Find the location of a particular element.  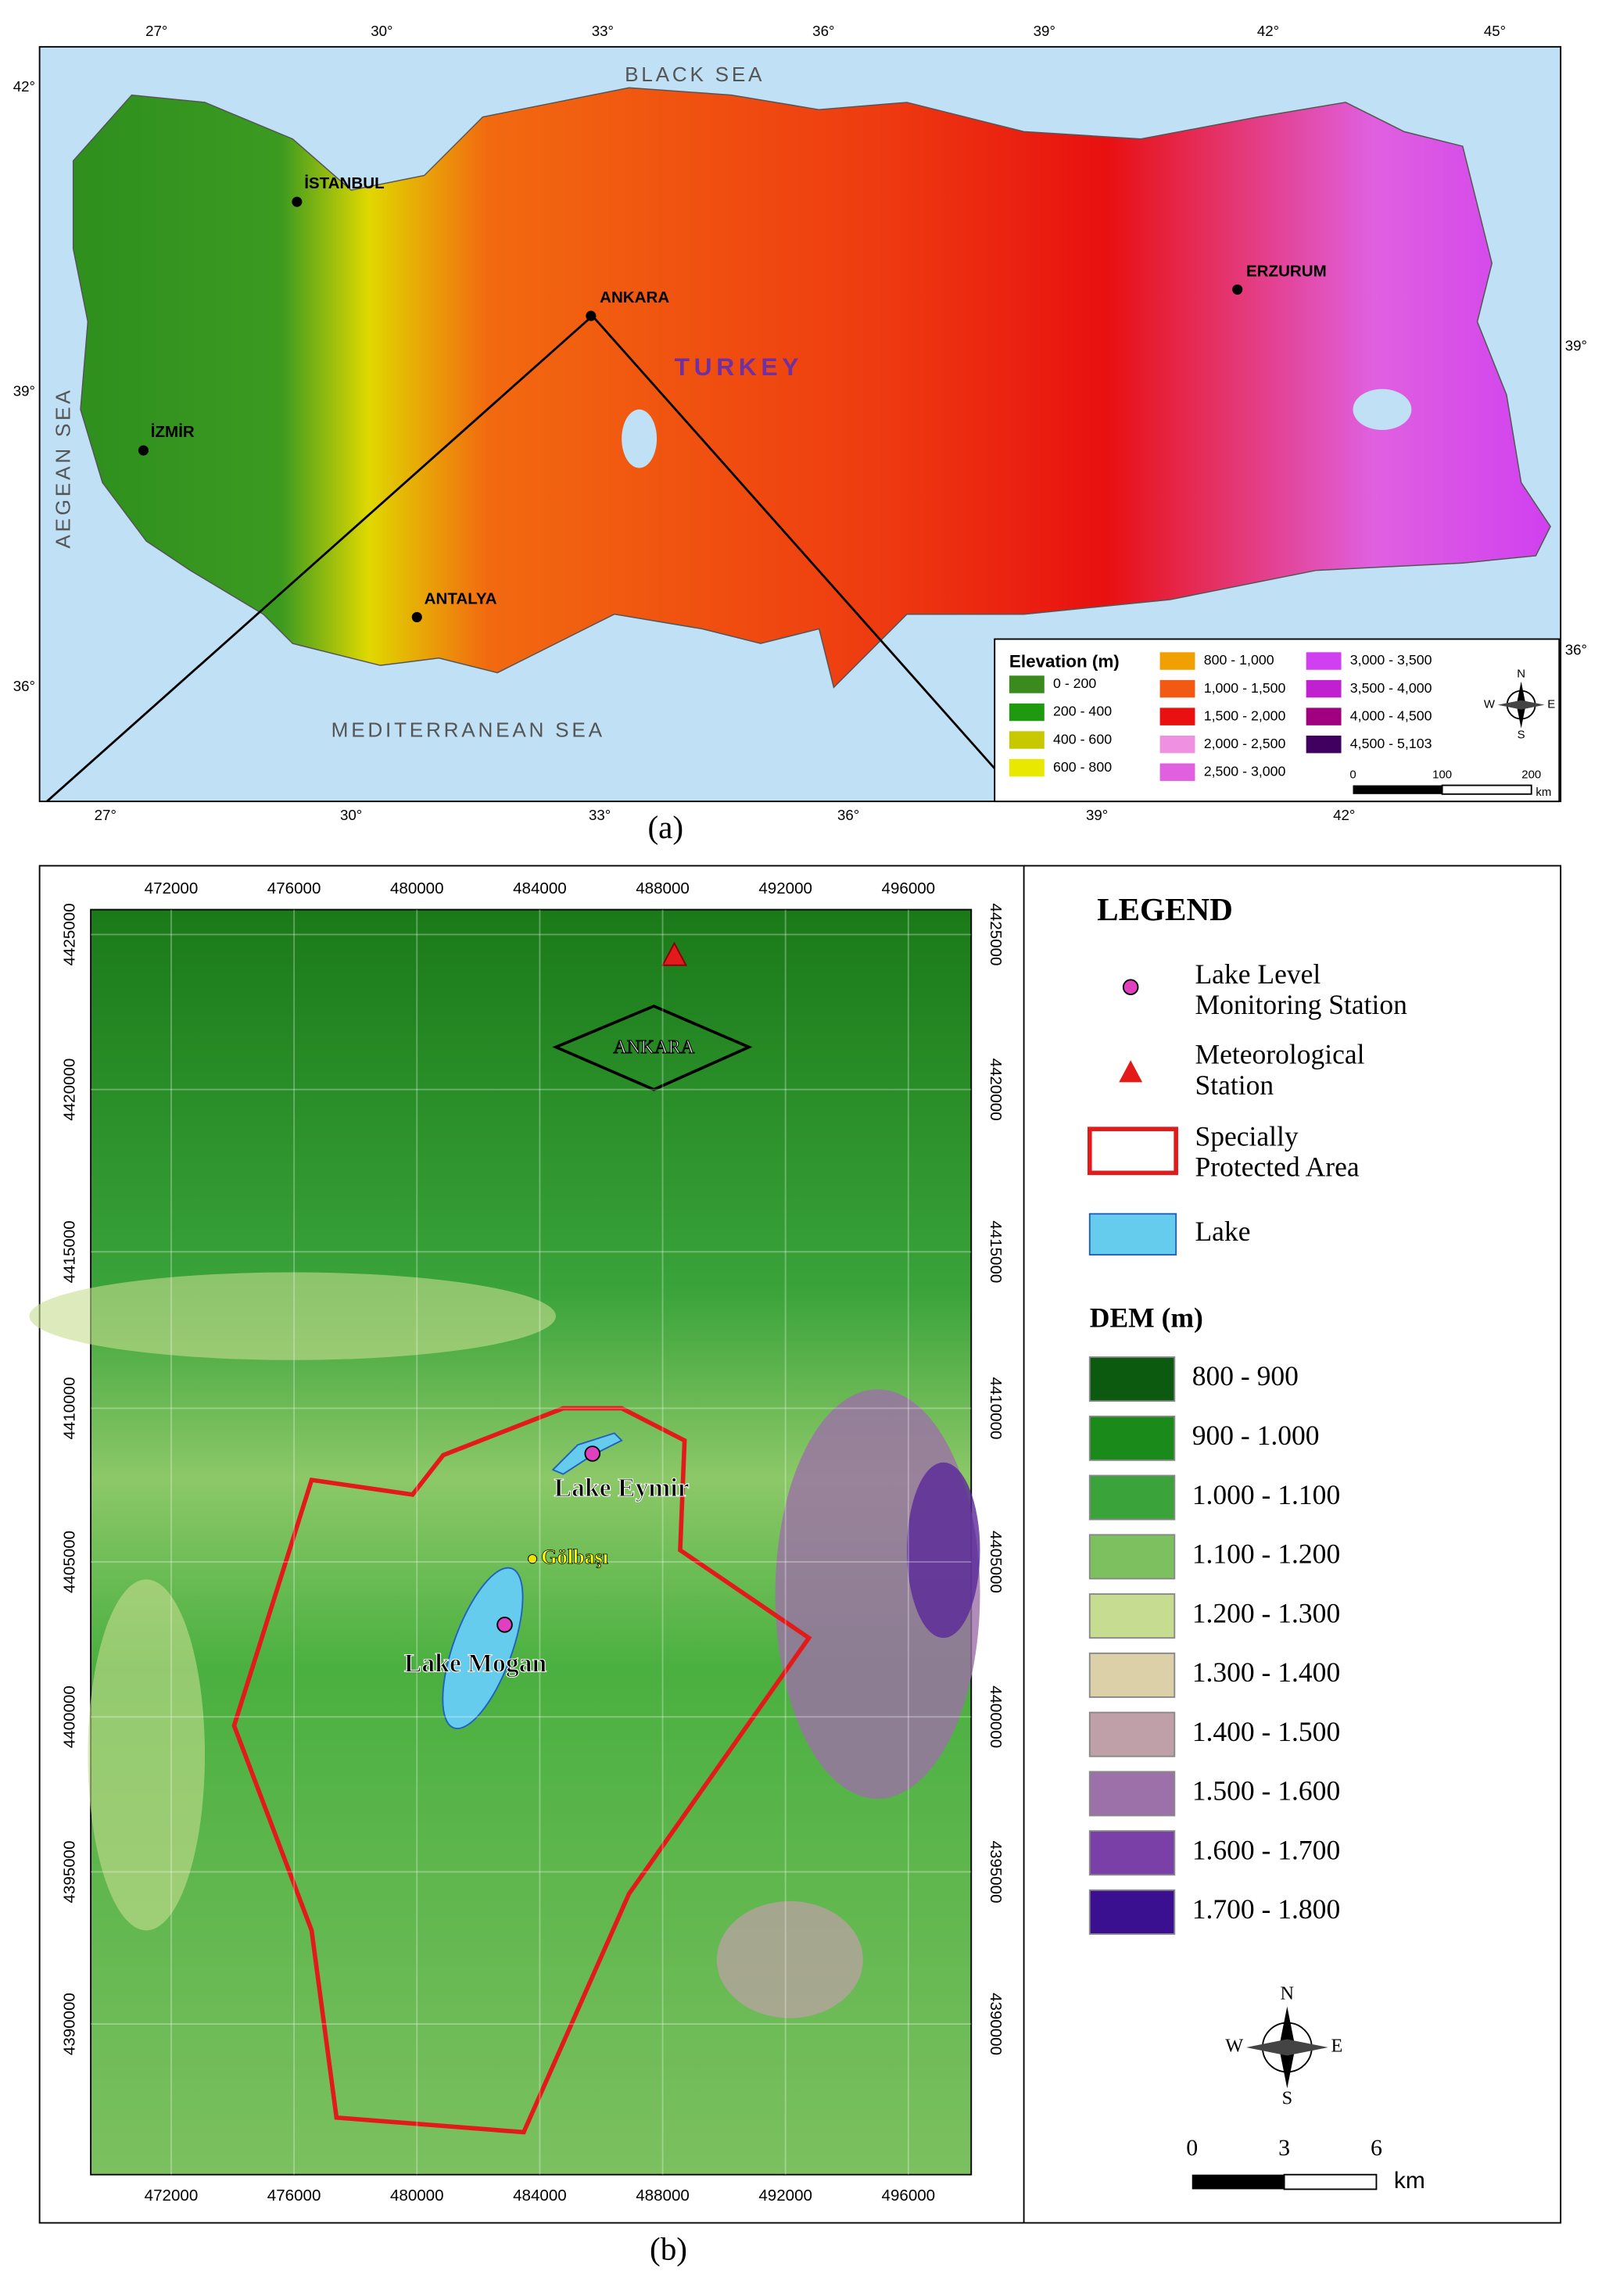

legend-label: 1.200 - 1.300 is located at coordinates (1266, 1613).